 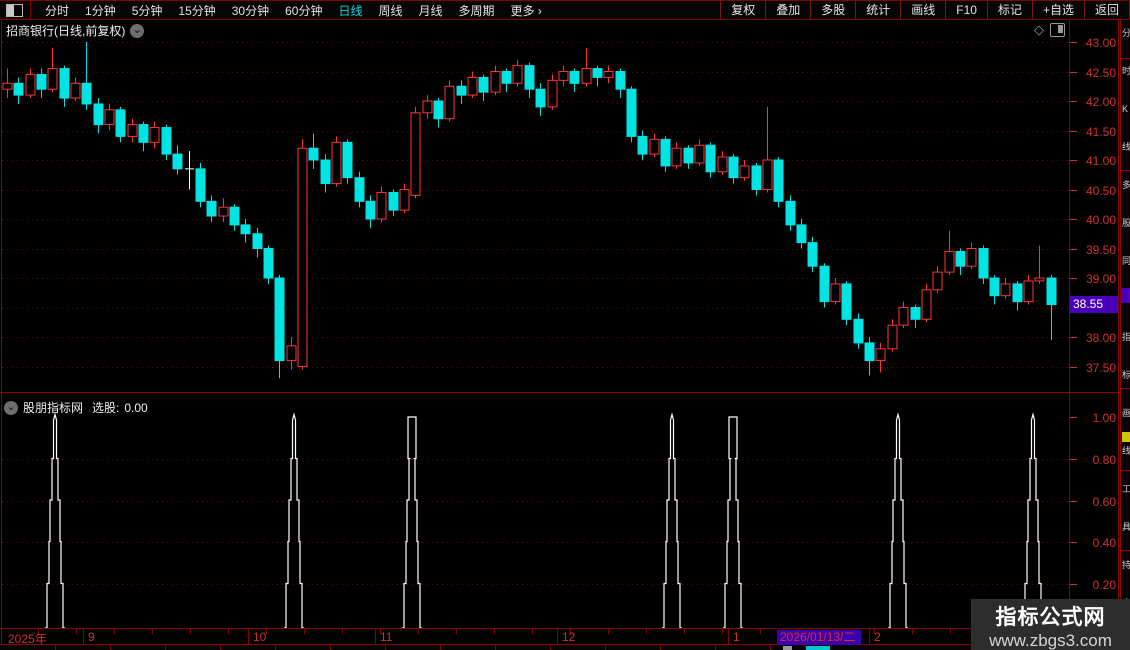 I want to click on right-sidebar-strip: 分时K线多股同列指标画线工具持仓, so click(x=1125, y=335).